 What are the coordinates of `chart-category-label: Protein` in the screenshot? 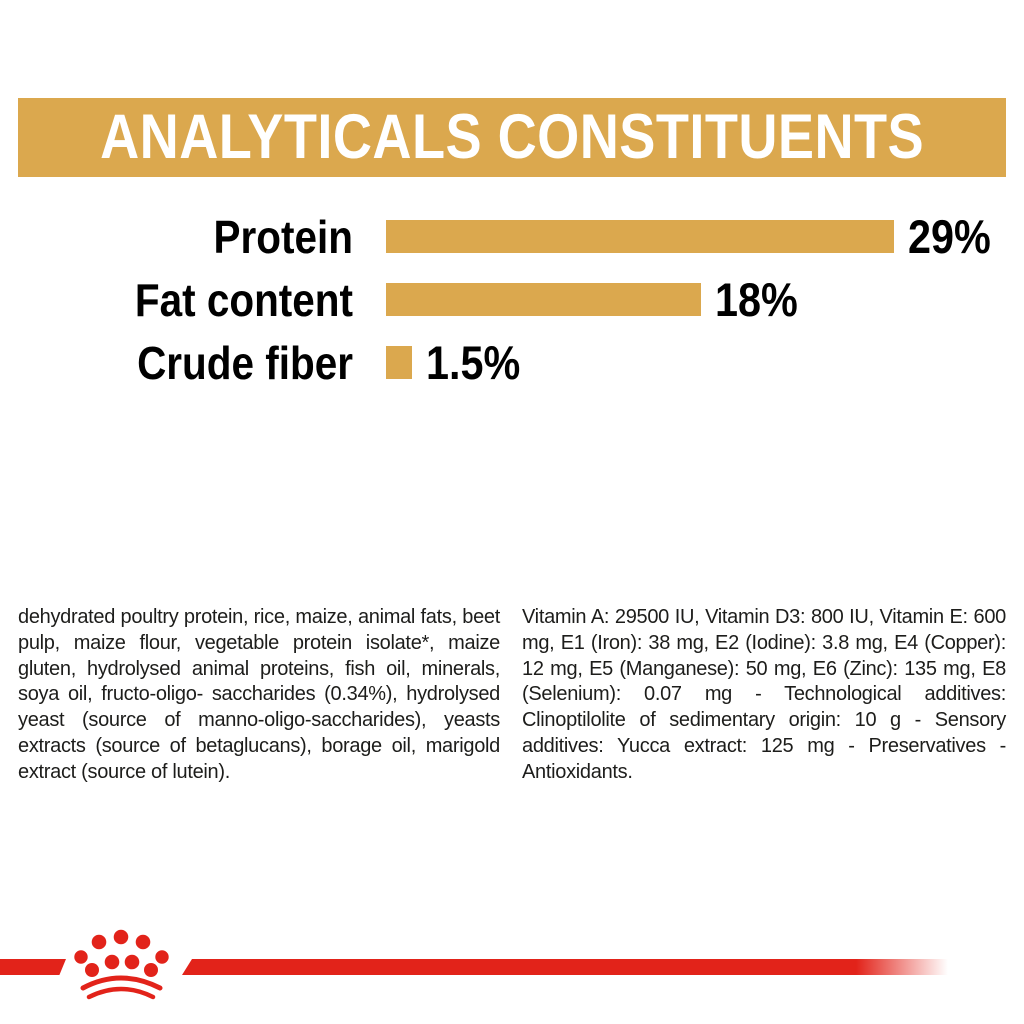 It's located at (283, 236).